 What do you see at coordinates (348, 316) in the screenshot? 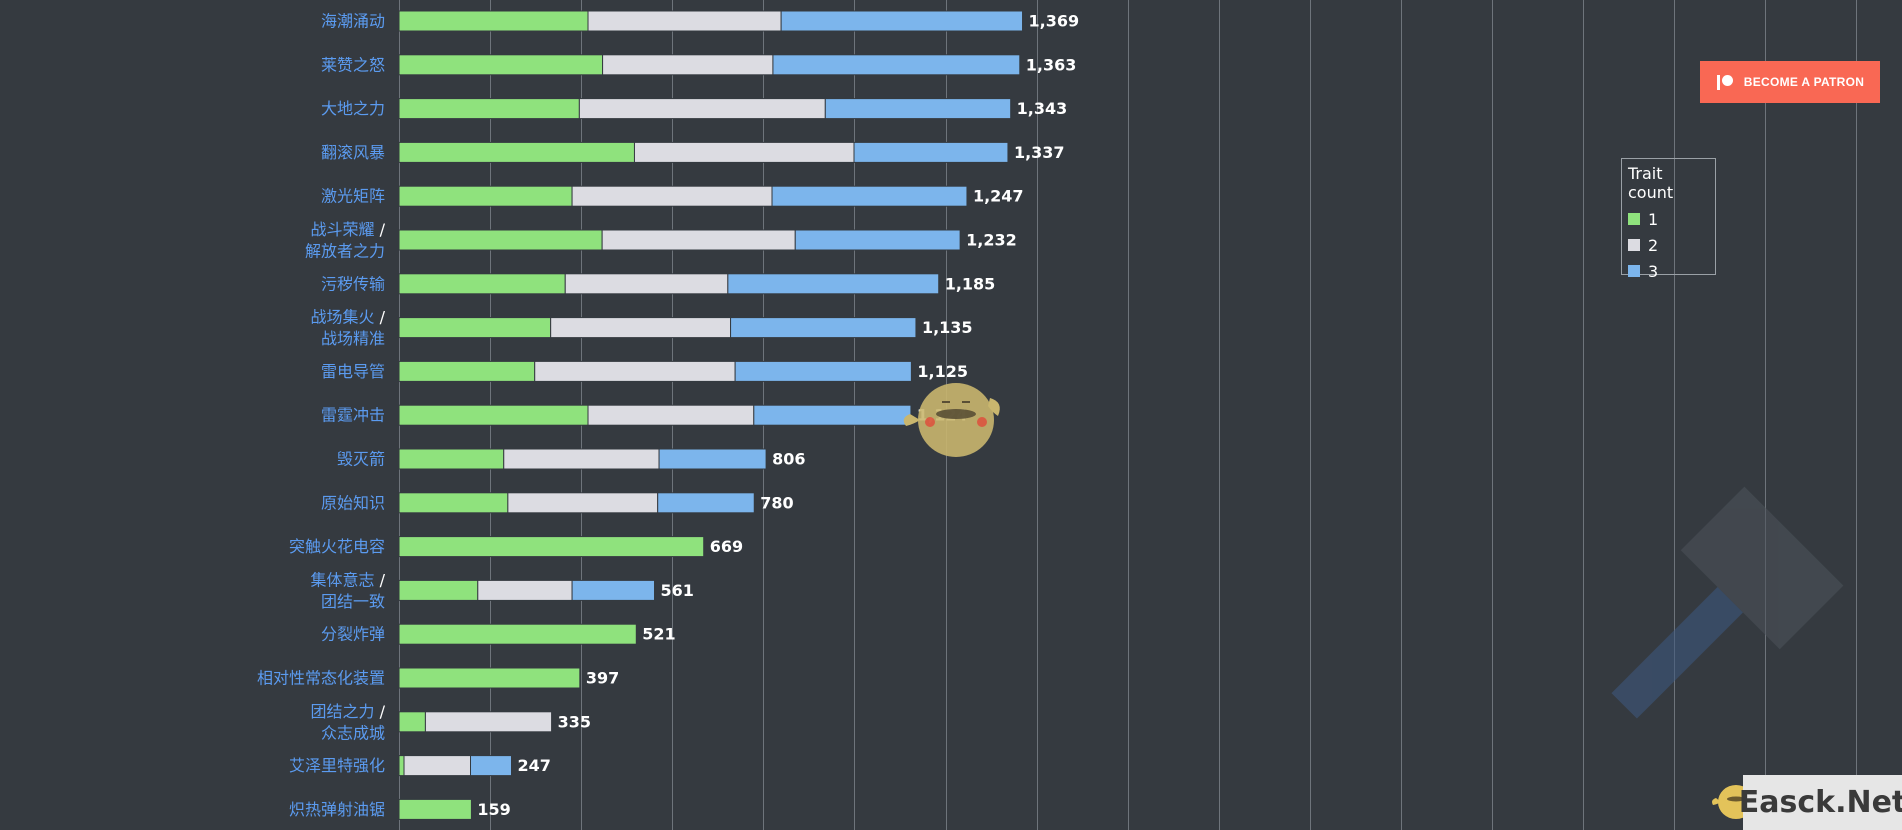
I see `category-label: 战场集火 /` at bounding box center [348, 316].